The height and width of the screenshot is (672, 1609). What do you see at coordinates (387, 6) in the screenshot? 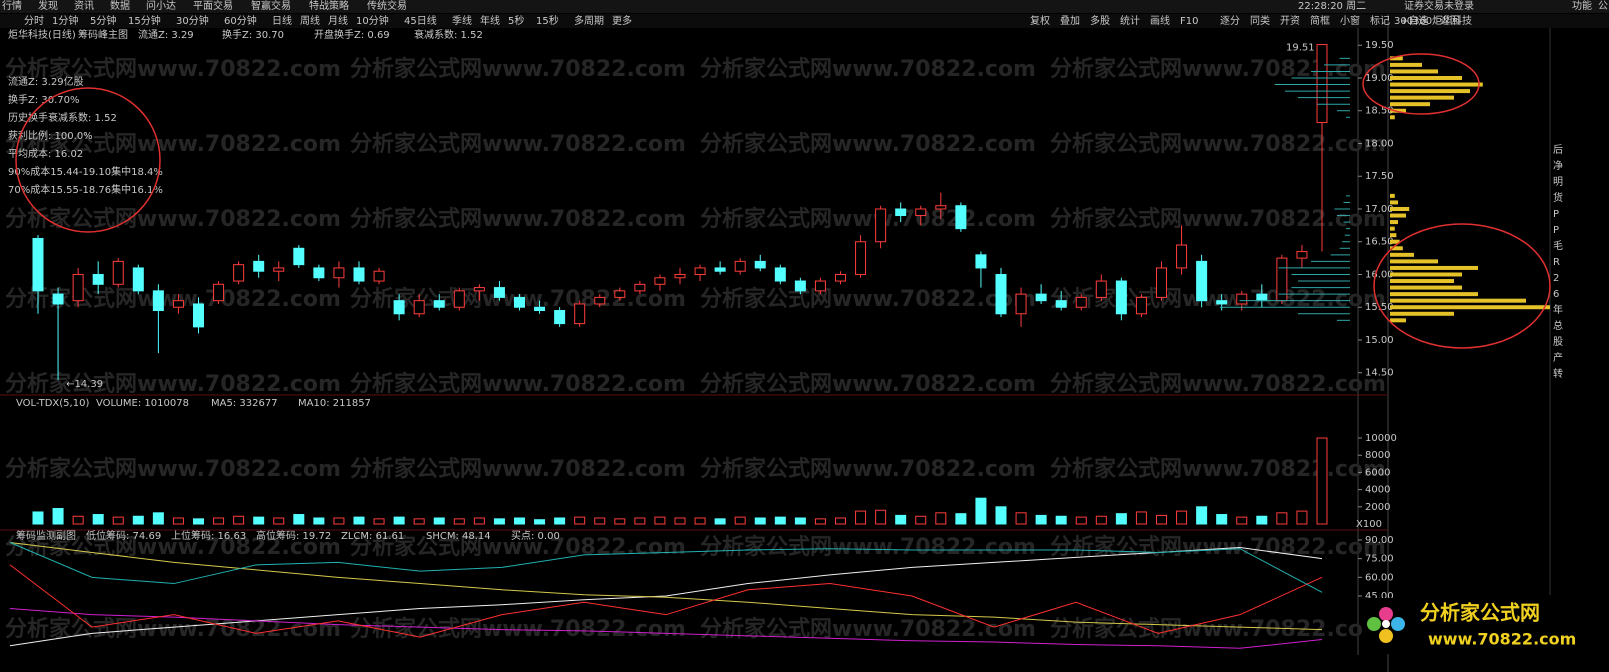
I see `menu-item: 传统交易` at bounding box center [387, 6].